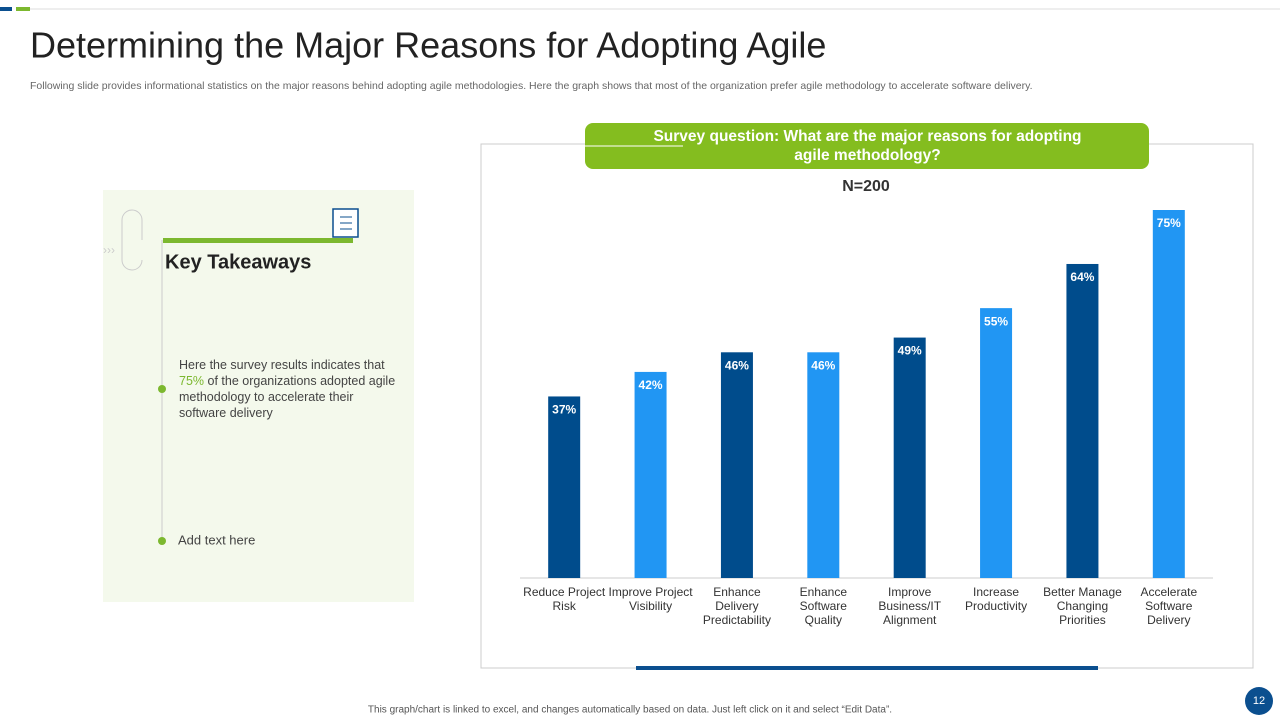 This screenshot has width=1280, height=720. What do you see at coordinates (996, 321) in the screenshot?
I see `data-label: 55%` at bounding box center [996, 321].